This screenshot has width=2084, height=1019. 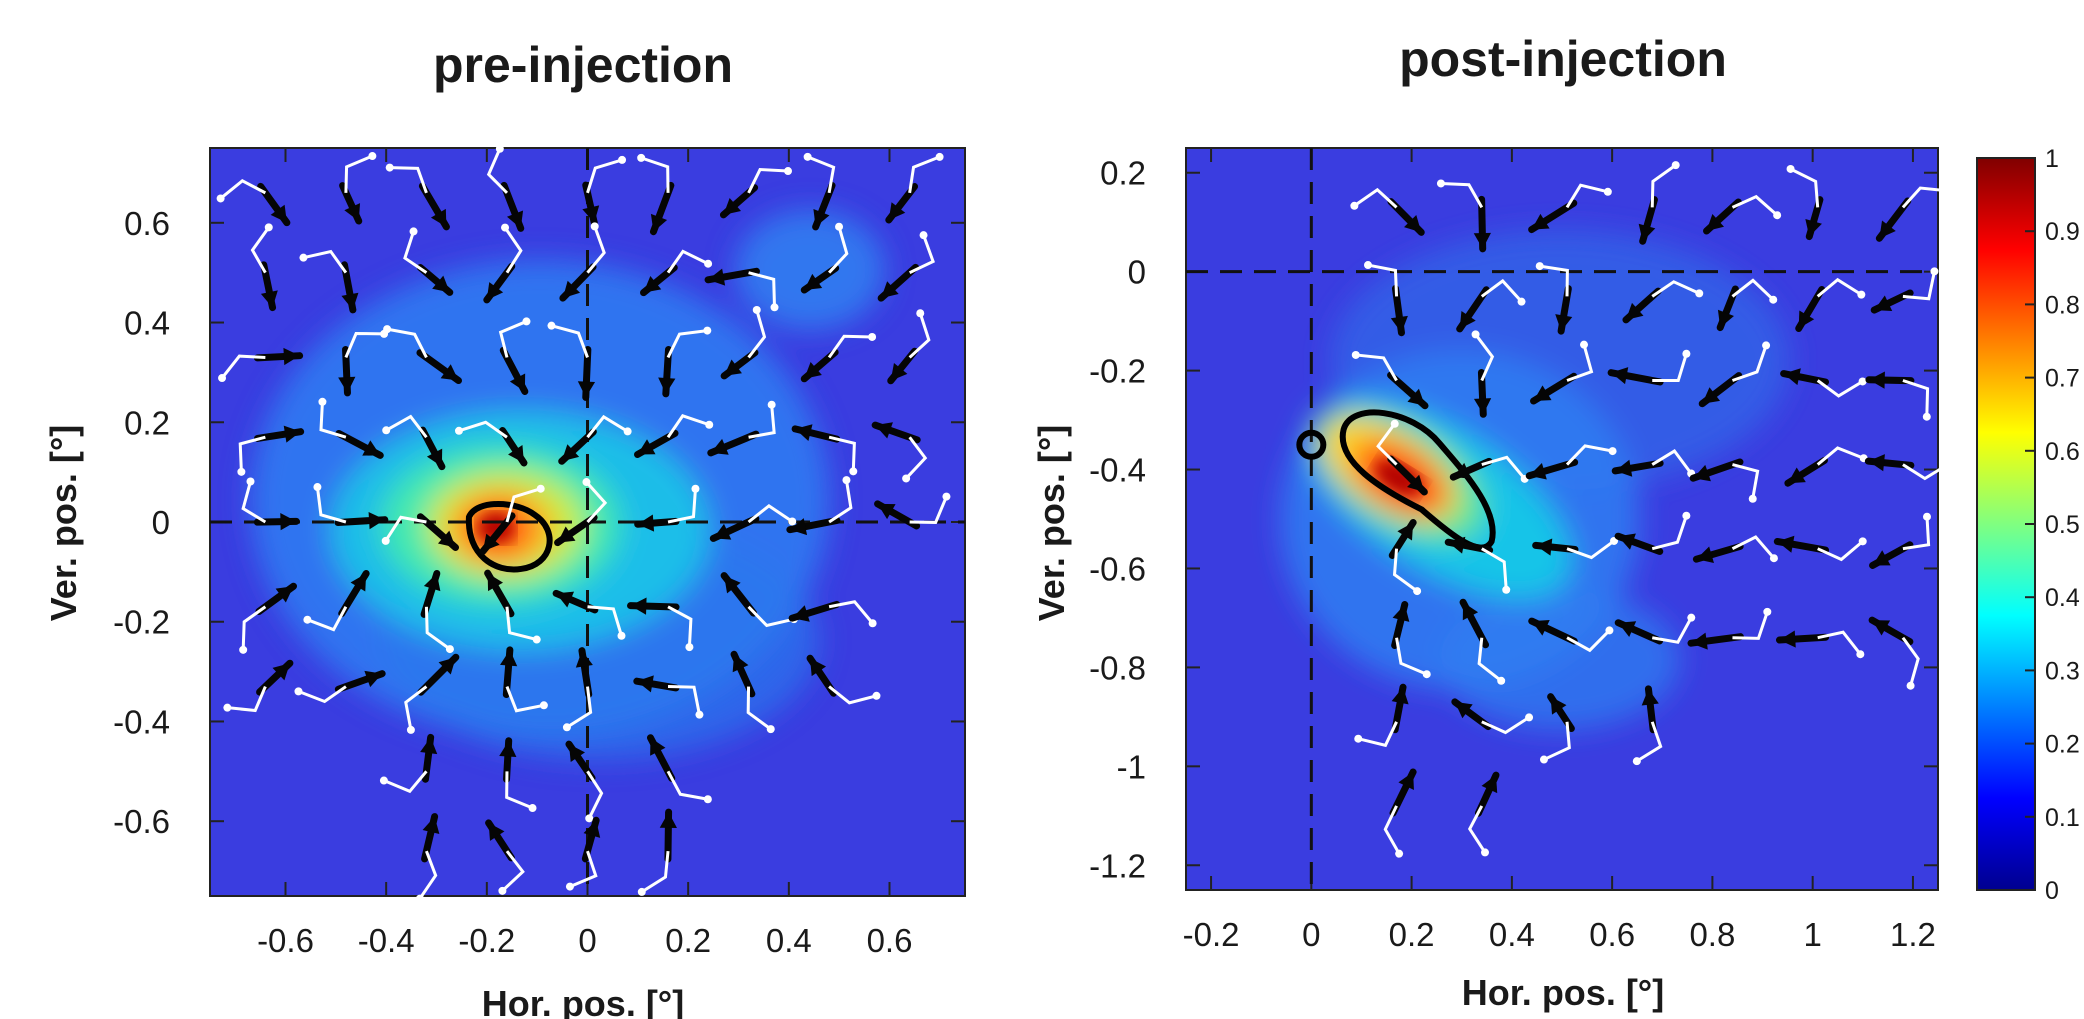 I want to click on colorbar-ticks: 1 0.9 0.8 0.7 0.6 0.5 0.4 0.3 0.2 0.1 0, so click(x=2052, y=525).